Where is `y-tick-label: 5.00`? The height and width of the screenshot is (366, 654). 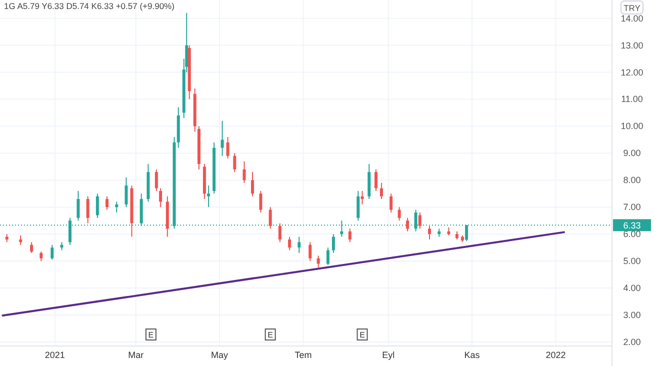
y-tick-label: 5.00 is located at coordinates (632, 261).